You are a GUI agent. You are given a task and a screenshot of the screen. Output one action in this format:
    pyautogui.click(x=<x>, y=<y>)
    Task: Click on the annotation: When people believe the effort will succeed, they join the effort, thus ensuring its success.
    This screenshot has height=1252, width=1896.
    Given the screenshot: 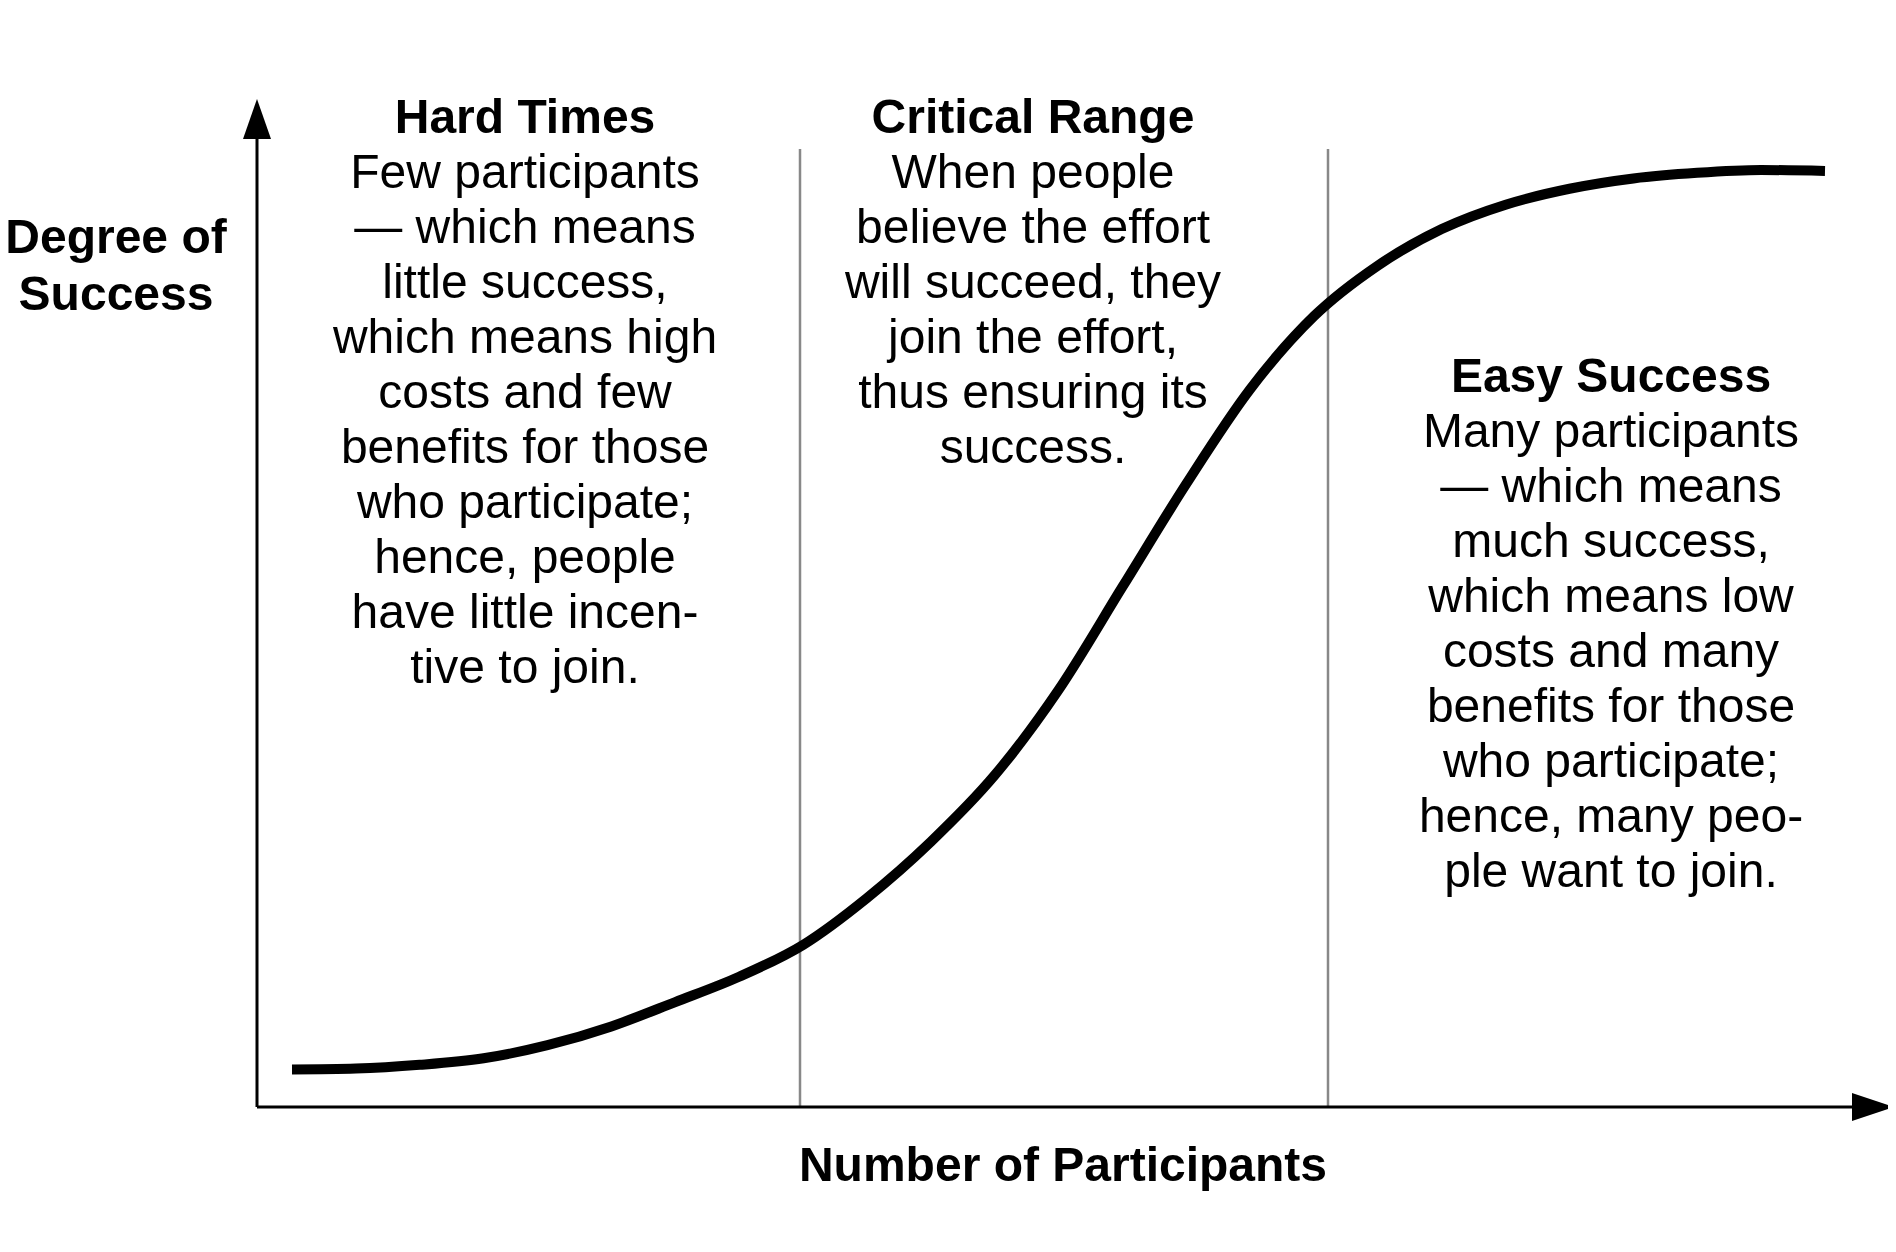 What is the action you would take?
    pyautogui.click(x=1032, y=309)
    